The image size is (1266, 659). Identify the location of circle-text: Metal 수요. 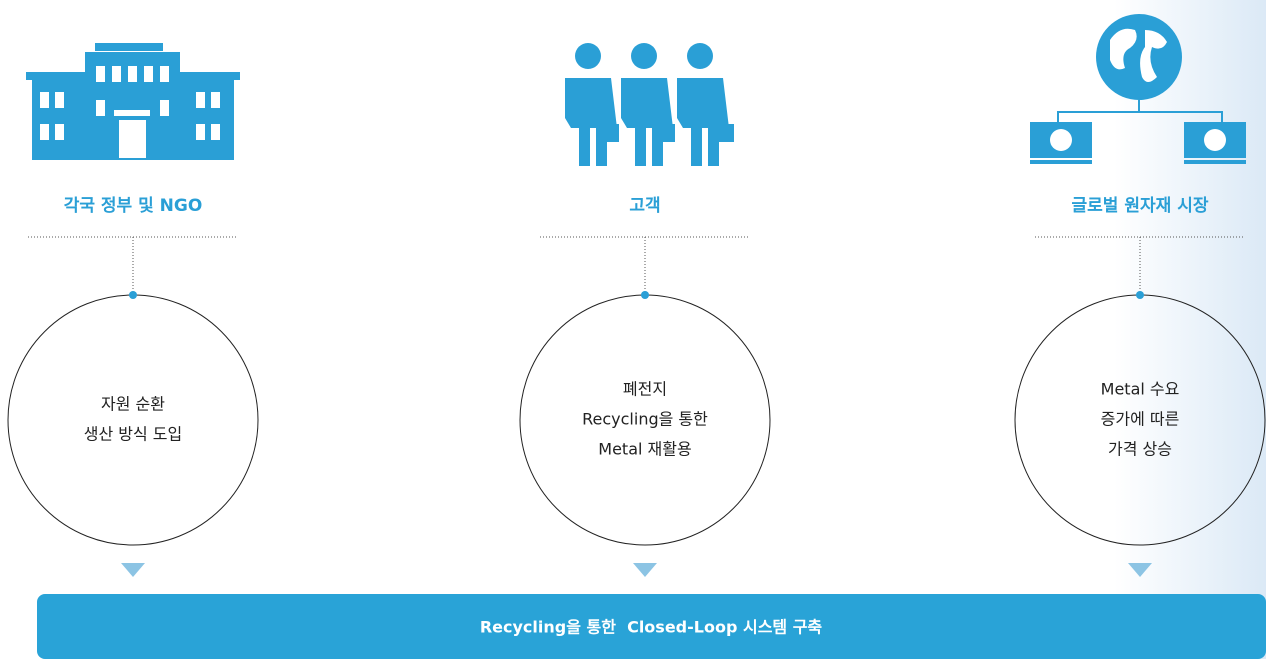
(1140, 389).